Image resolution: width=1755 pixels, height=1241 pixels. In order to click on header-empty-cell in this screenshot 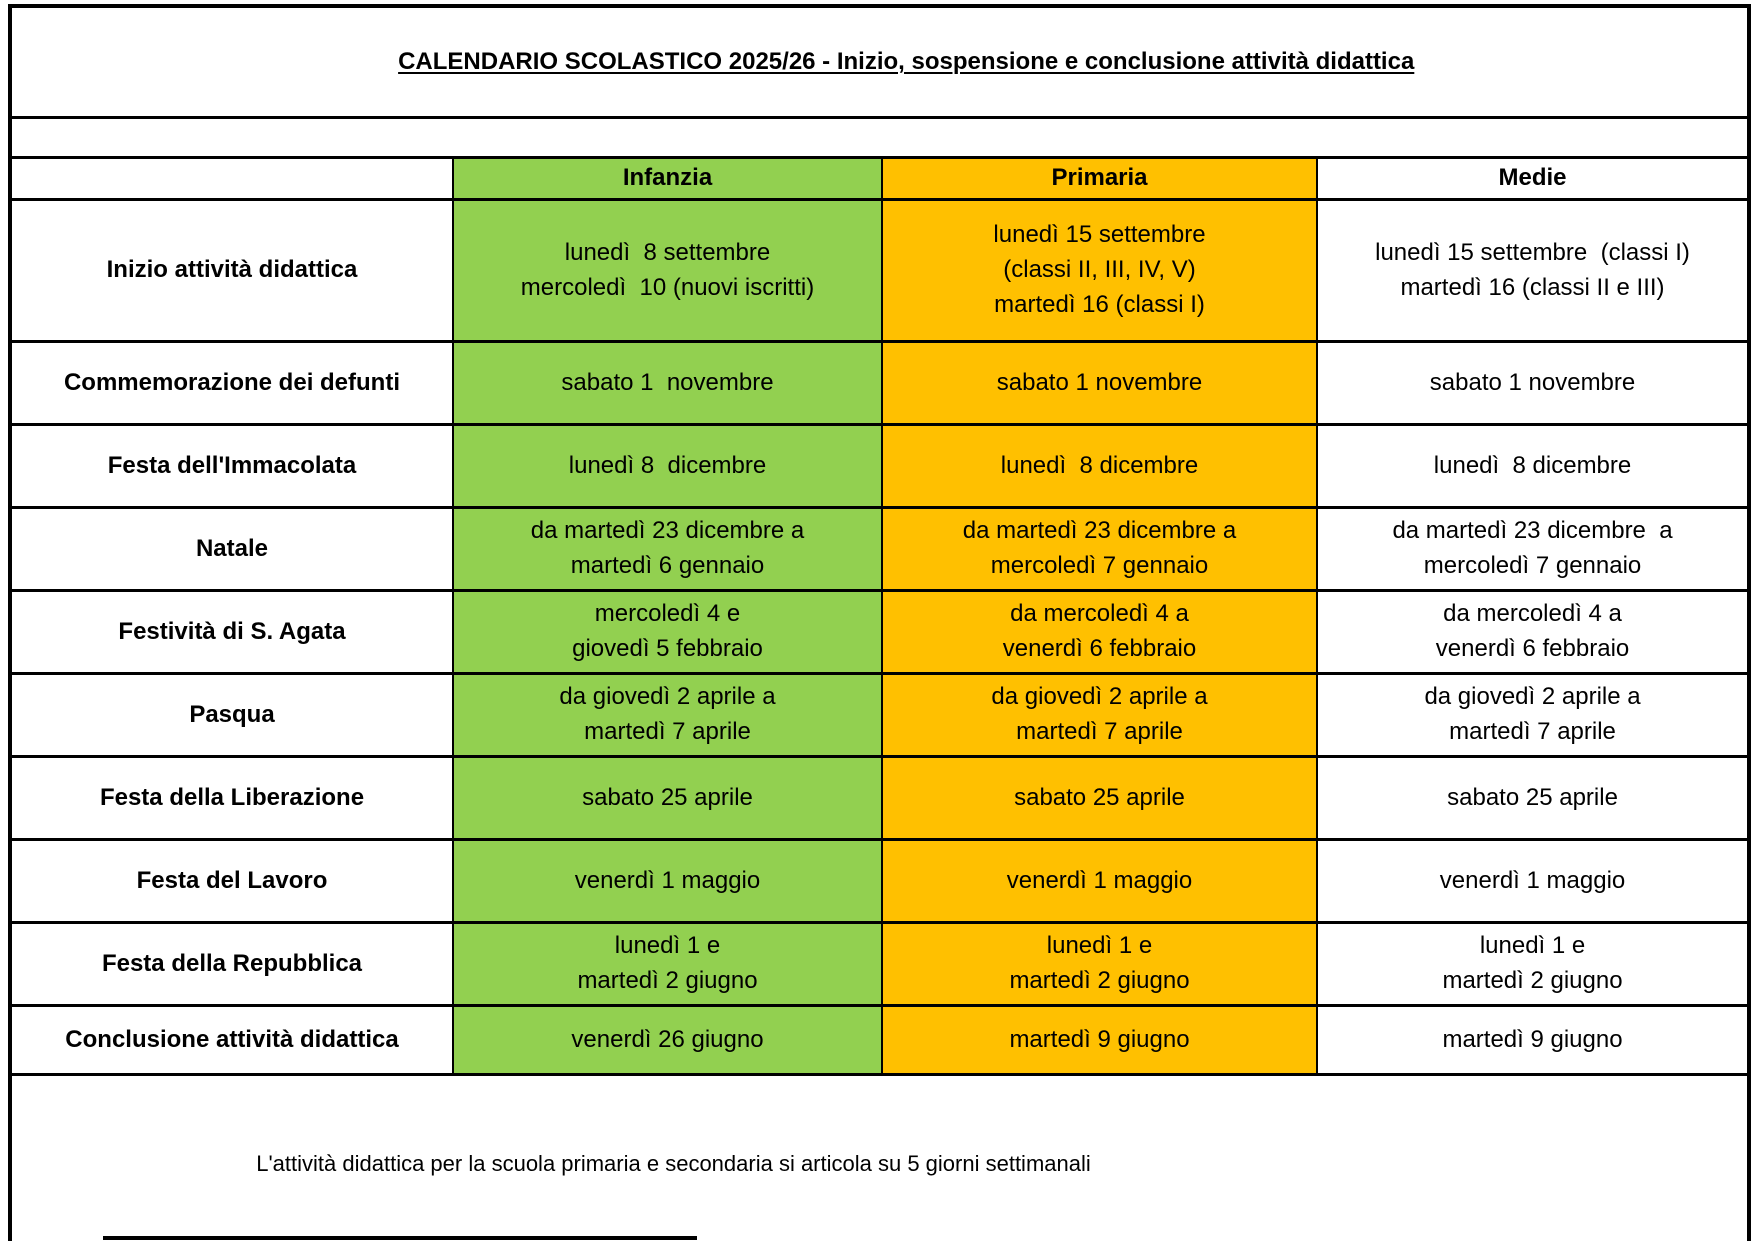, I will do `click(231, 179)`.